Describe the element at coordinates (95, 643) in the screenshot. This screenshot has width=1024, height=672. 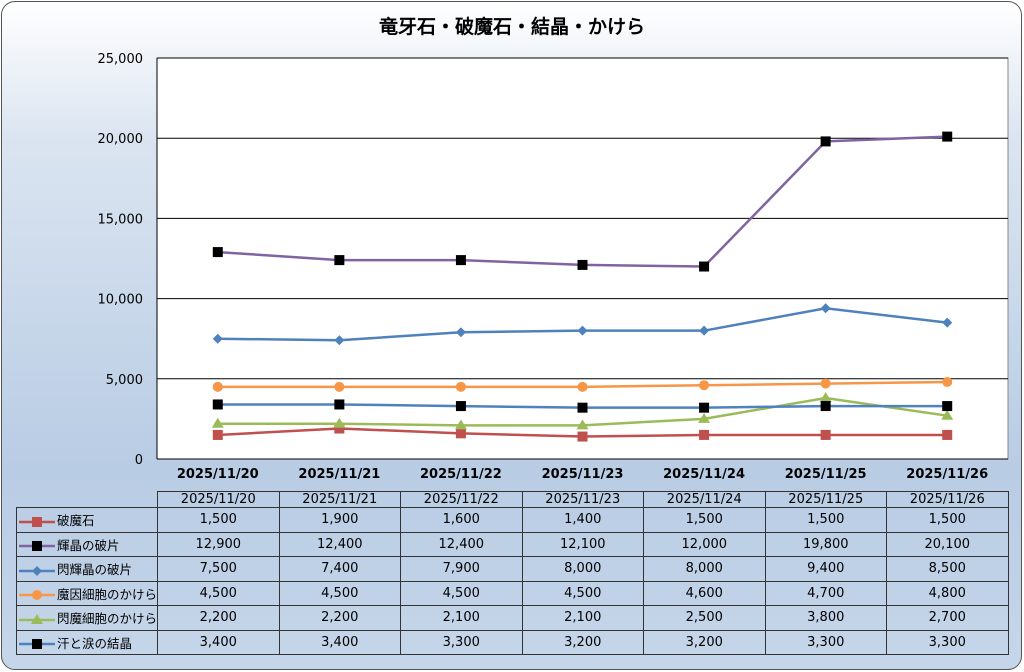
I see `series-name: 汗と涙の結晶` at that location.